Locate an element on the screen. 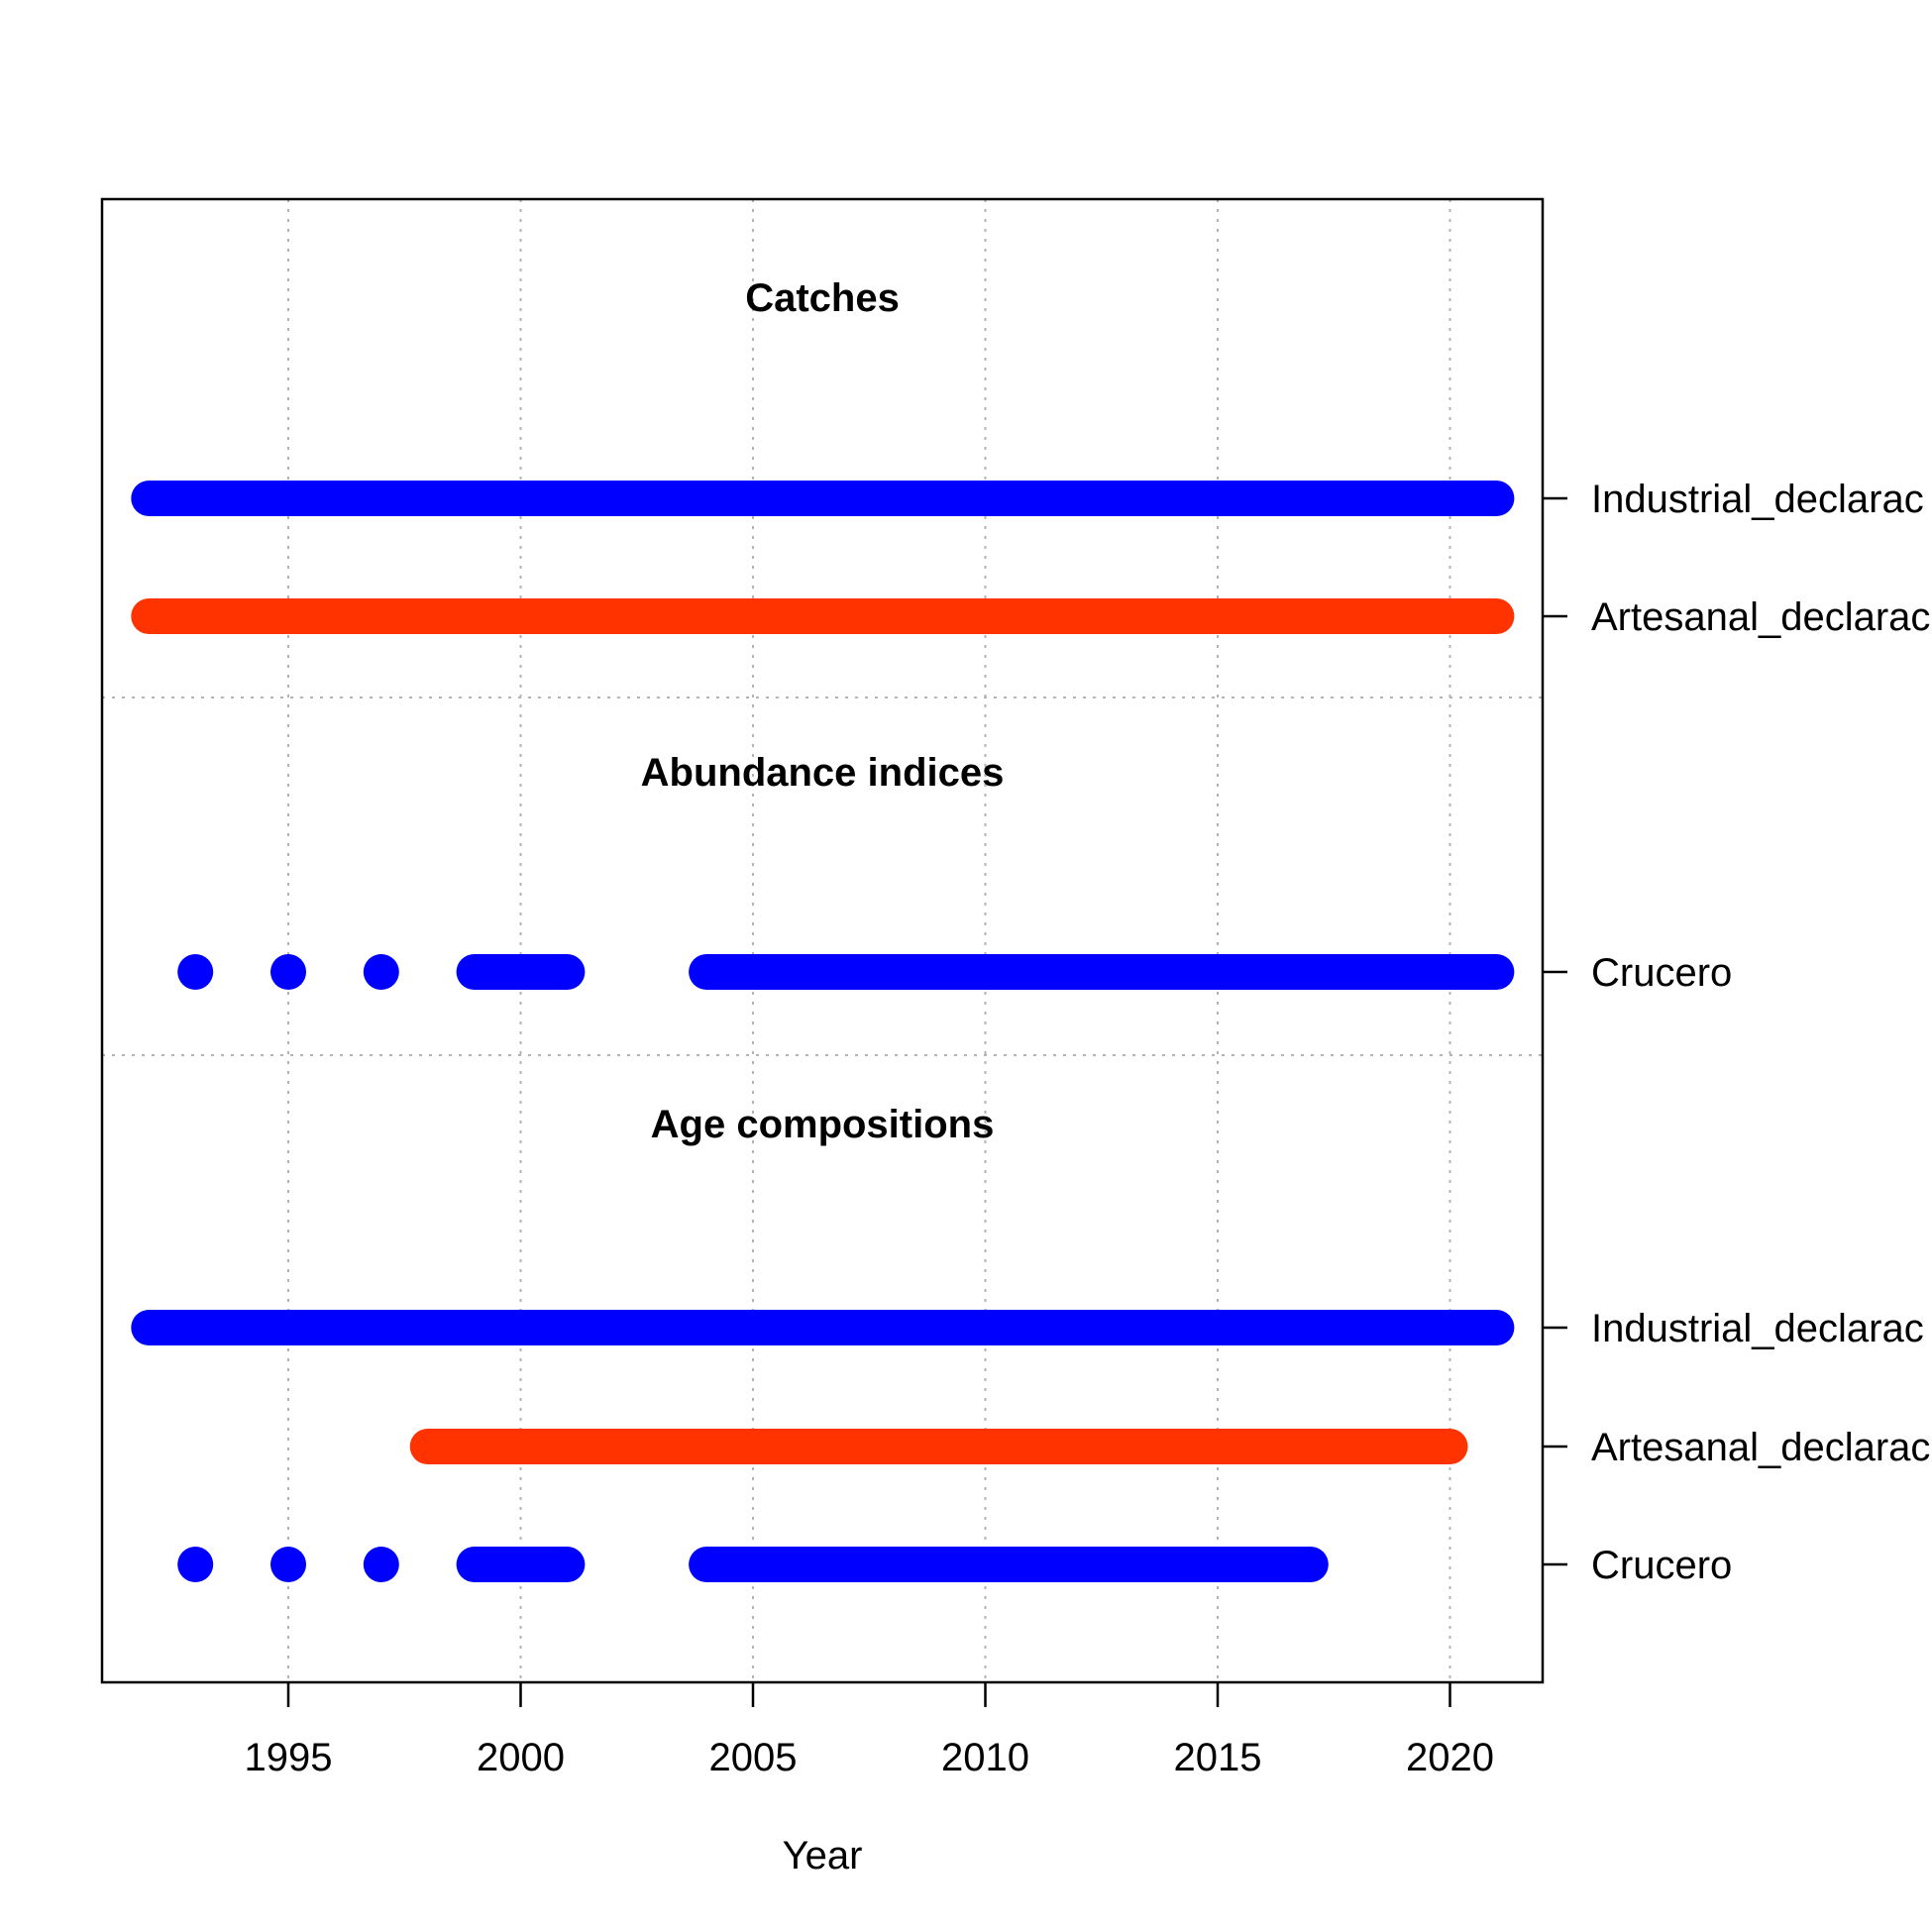 Image resolution: width=1932 pixels, height=1932 pixels. section-titles: Catches Abundance indices Age compositions is located at coordinates (823, 711).